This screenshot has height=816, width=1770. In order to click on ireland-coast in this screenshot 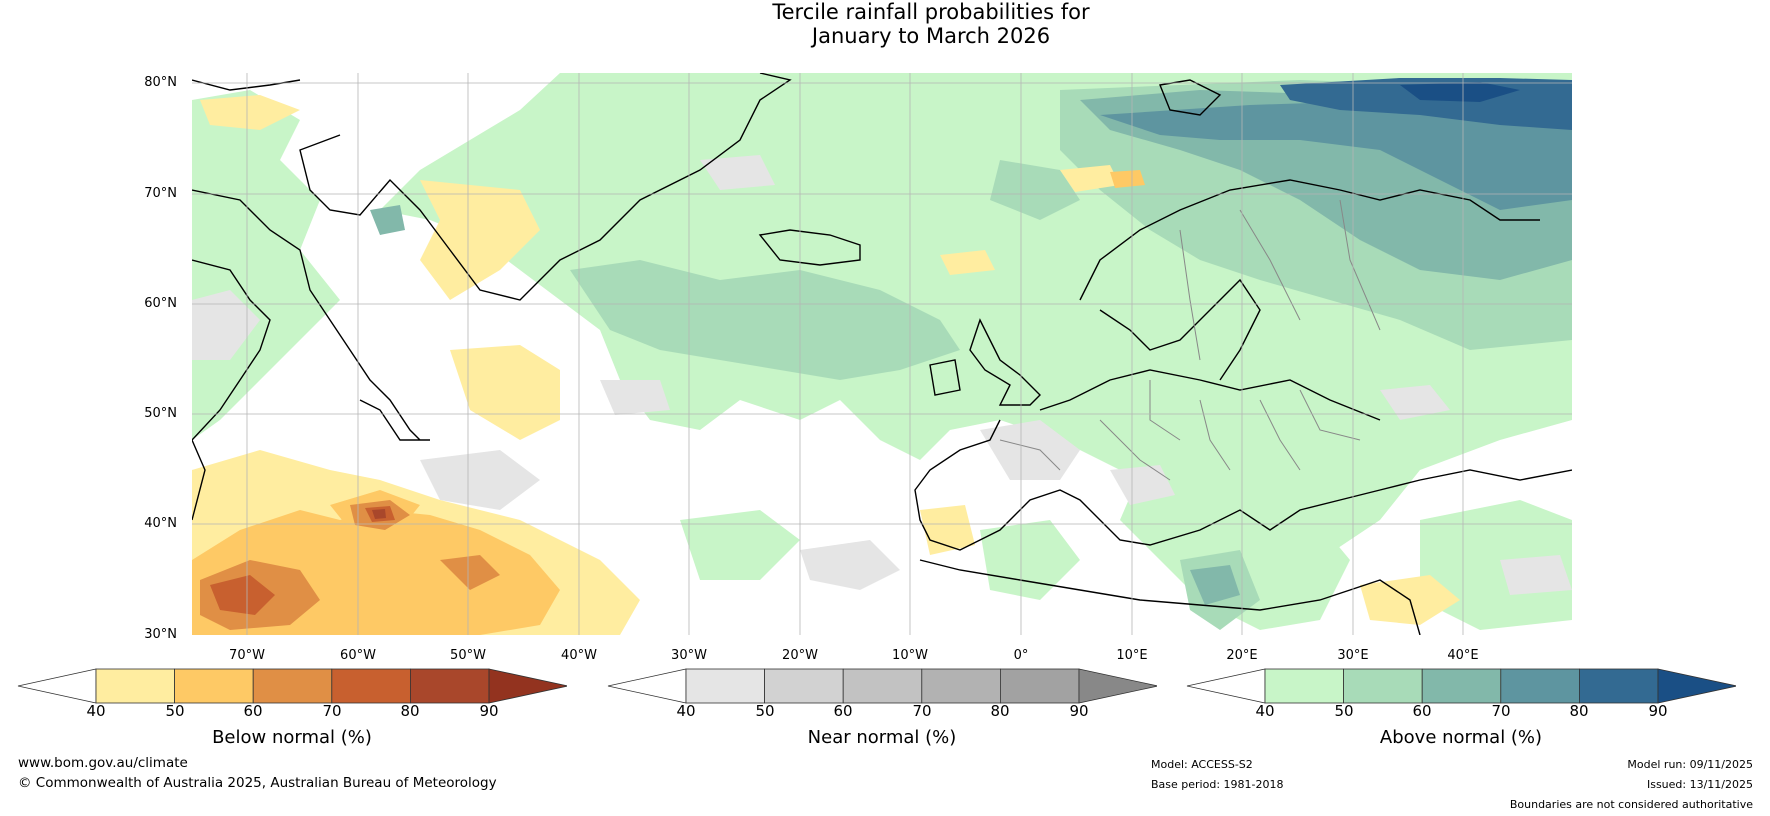, I will do `click(945, 377)`.